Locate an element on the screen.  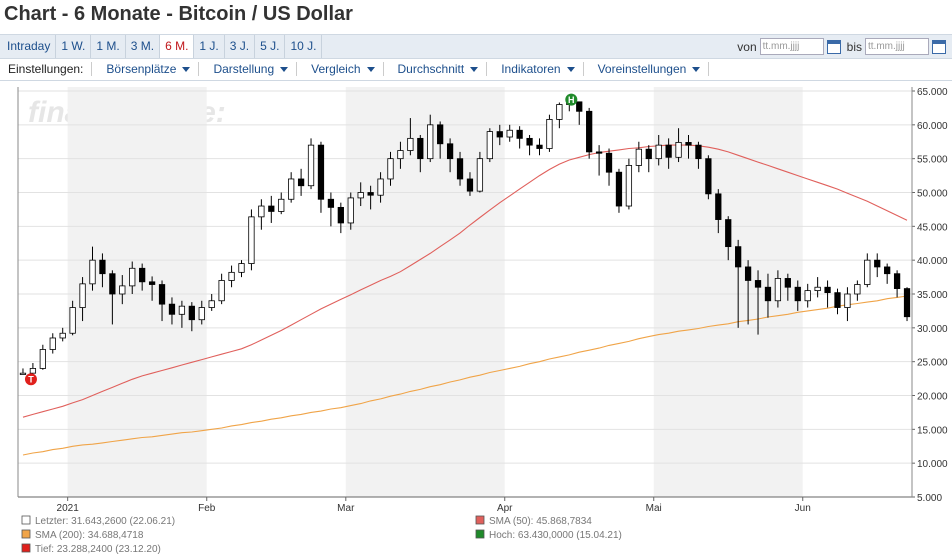
tab: 3 J. is located at coordinates (240, 46).